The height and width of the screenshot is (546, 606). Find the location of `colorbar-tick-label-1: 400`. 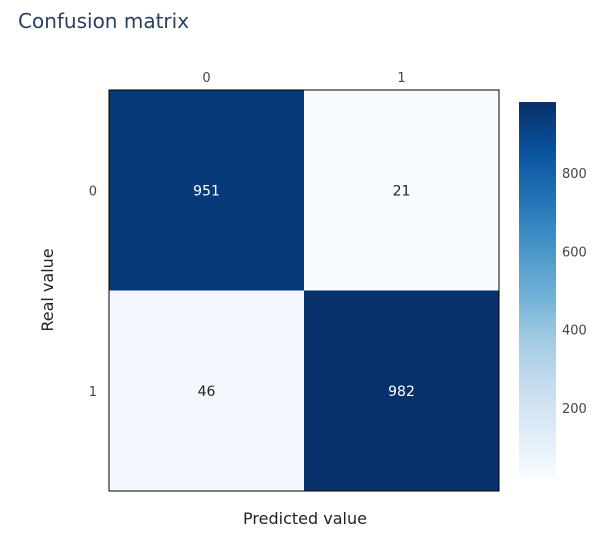

colorbar-tick-label-1: 400 is located at coordinates (574, 331).